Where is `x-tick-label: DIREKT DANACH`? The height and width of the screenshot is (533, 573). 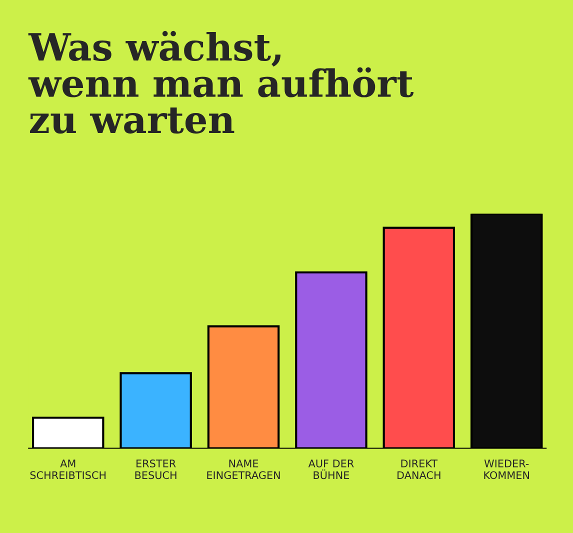
x-tick-label: DIREKT DANACH is located at coordinates (419, 470).